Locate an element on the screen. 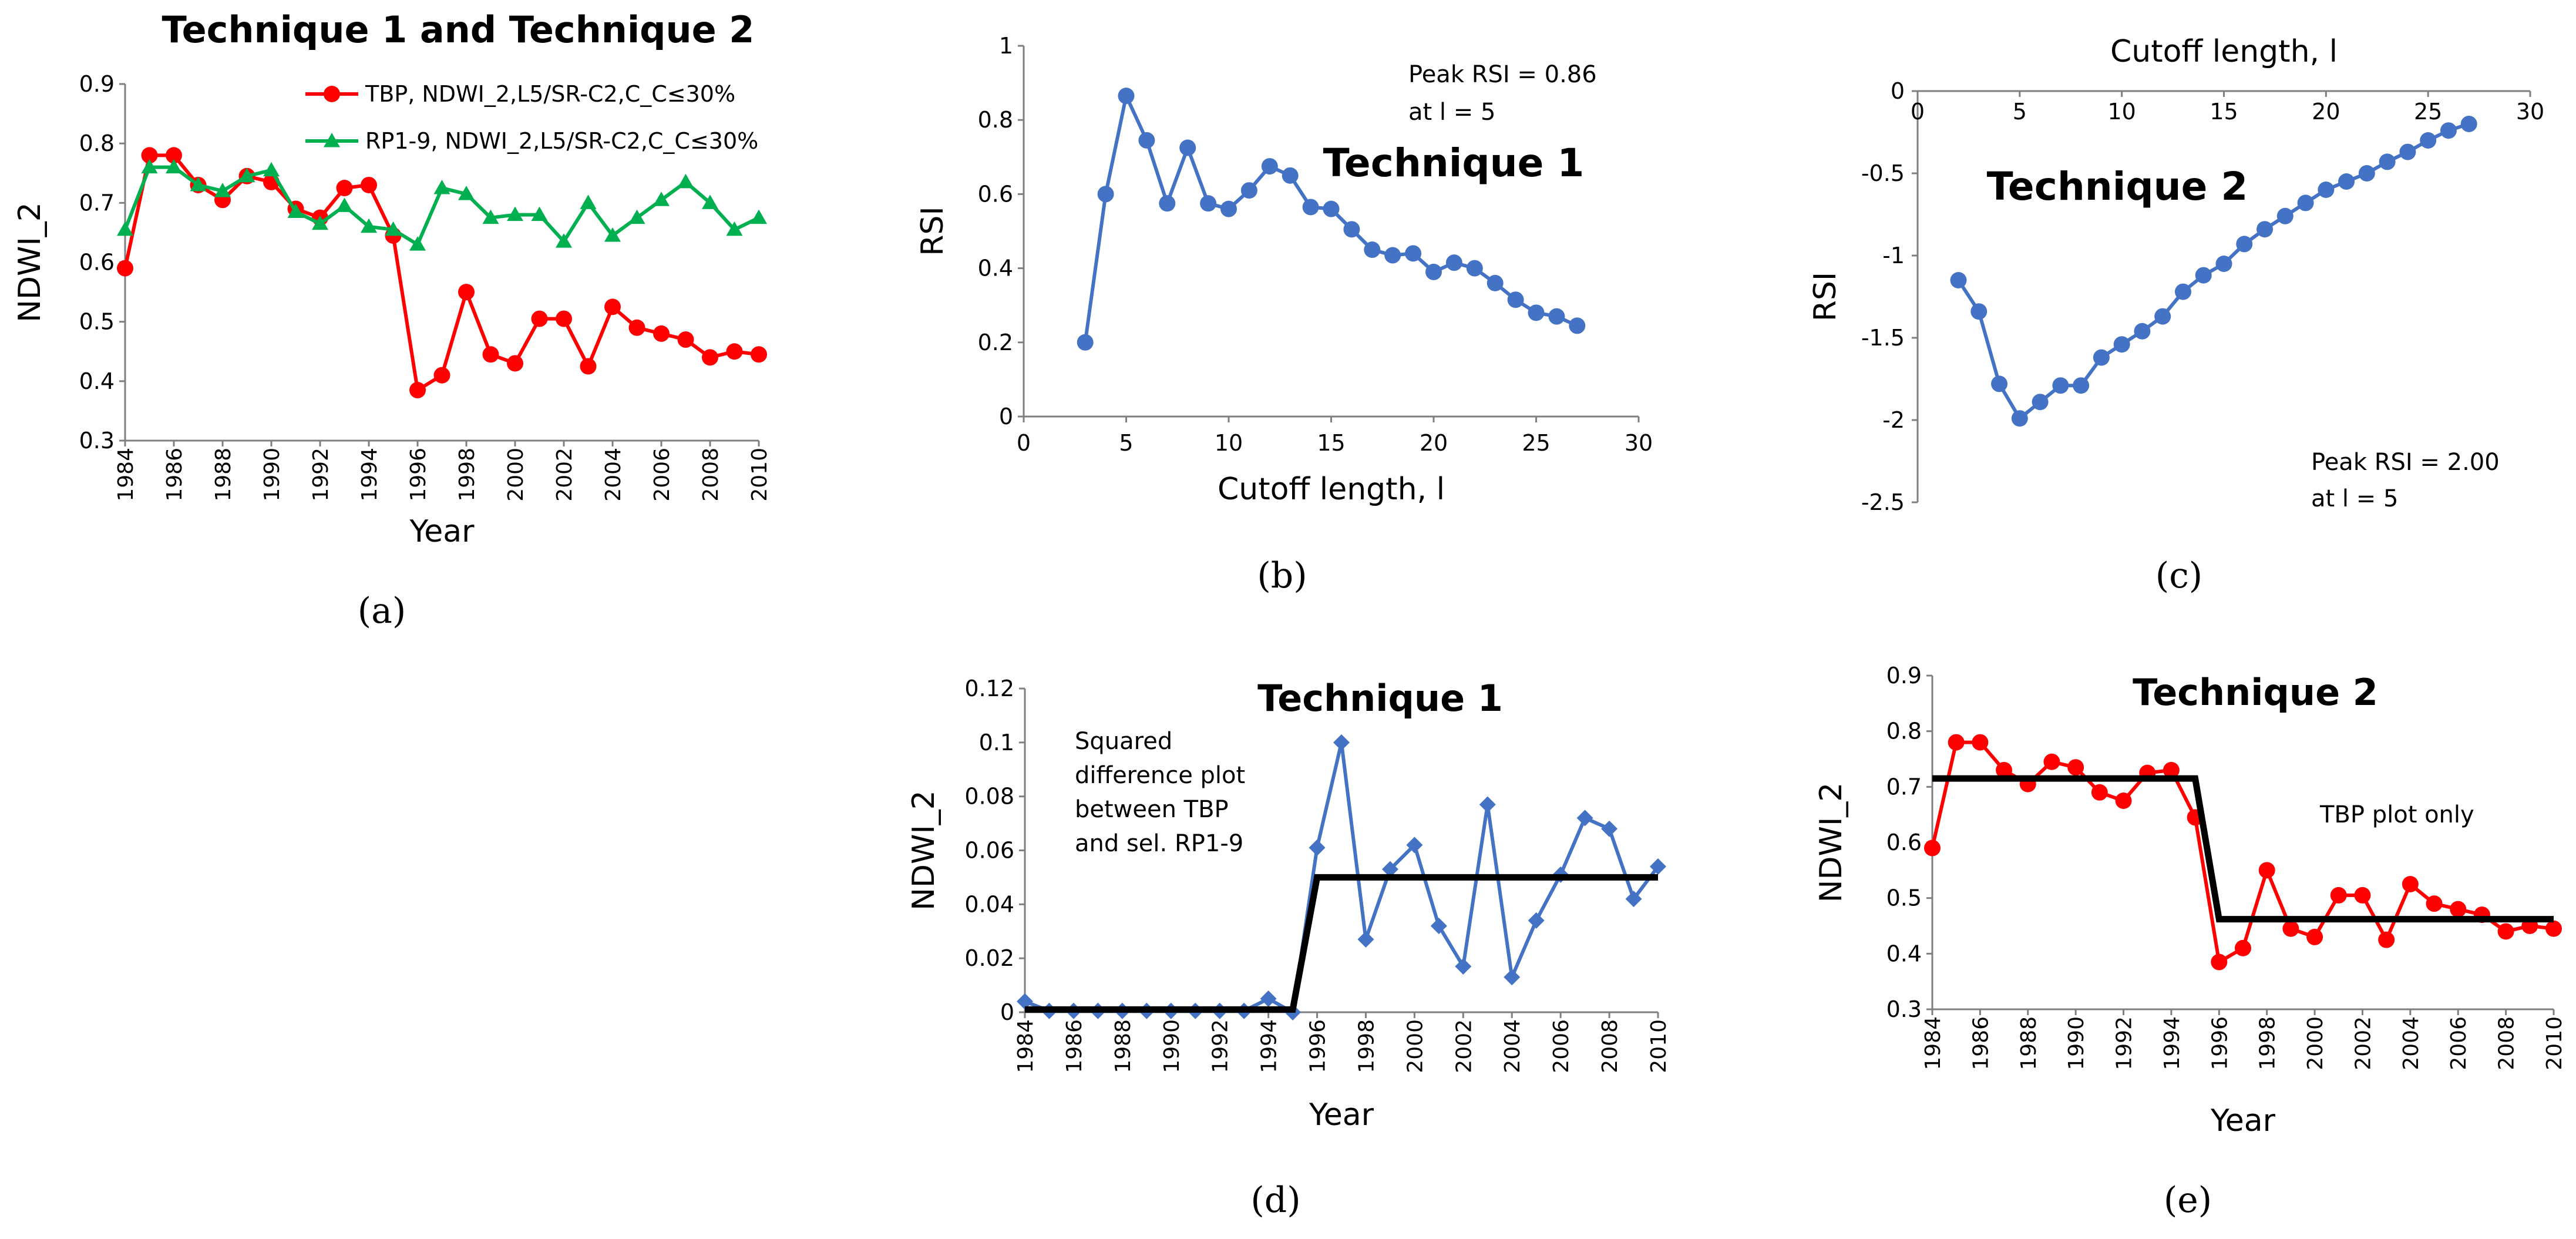  y-tick-label: 0.8 is located at coordinates (1904, 731).